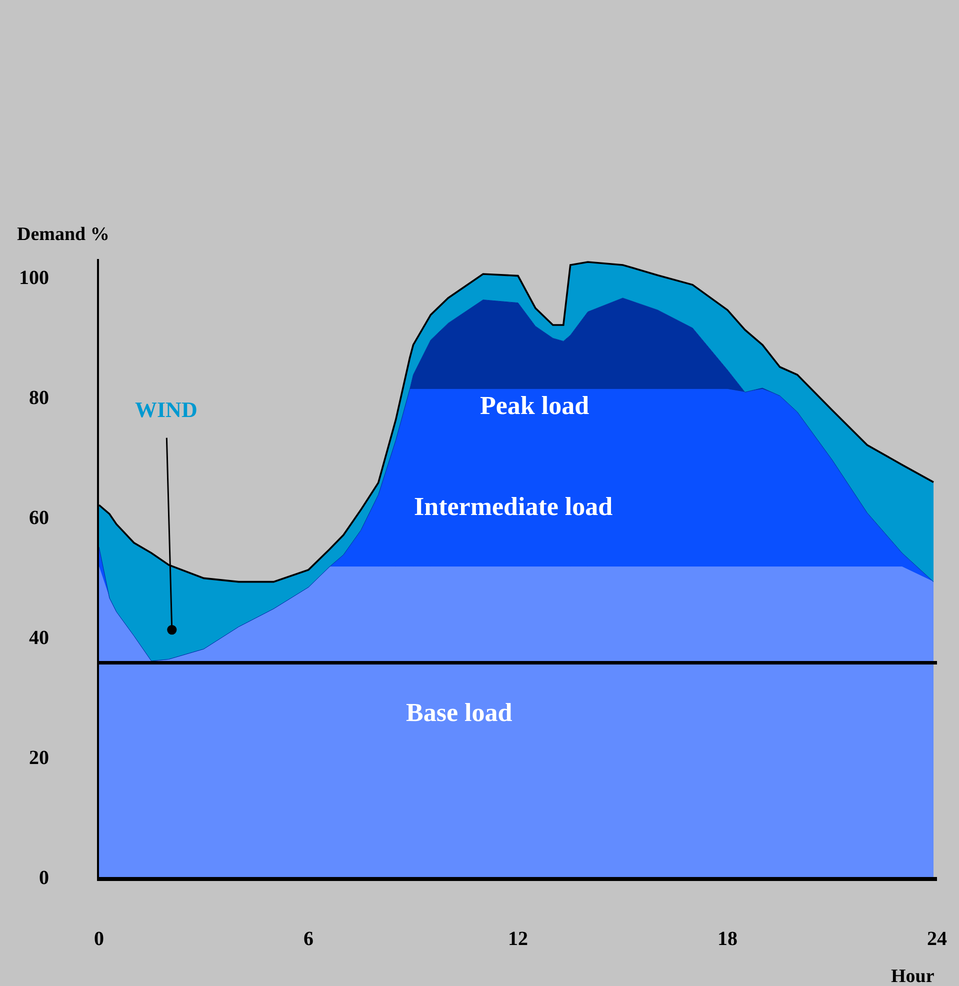 Image resolution: width=959 pixels, height=986 pixels. I want to click on y-tick-label: 100, so click(34, 278).